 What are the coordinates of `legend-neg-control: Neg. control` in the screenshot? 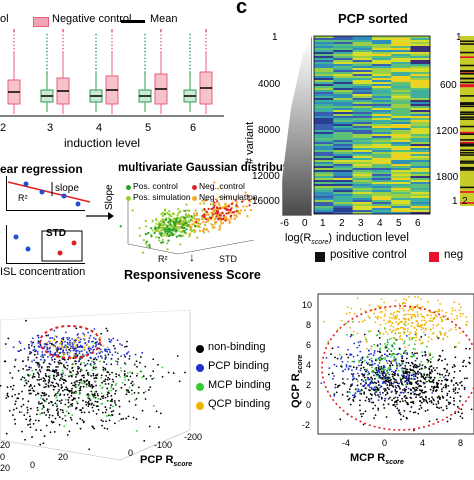 It's located at (222, 186).